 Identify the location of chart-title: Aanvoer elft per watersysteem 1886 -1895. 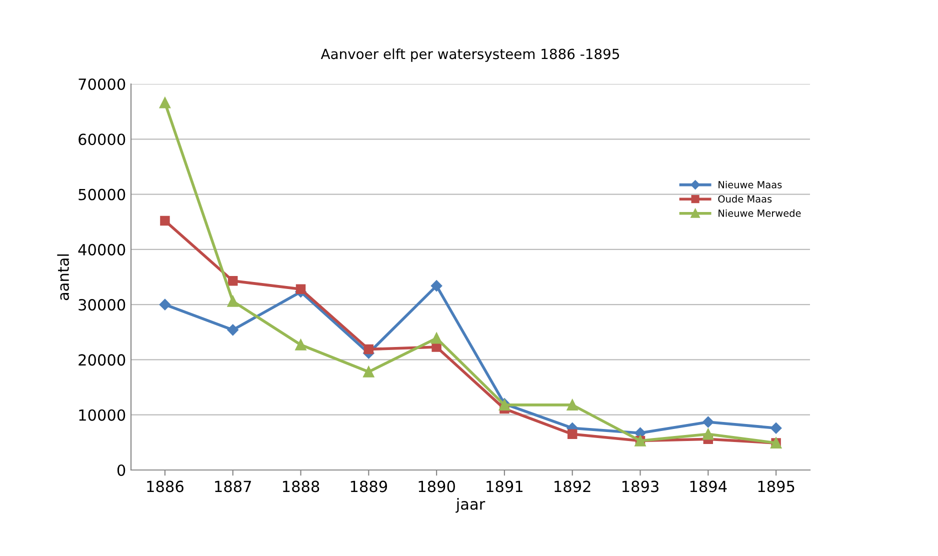
(470, 55).